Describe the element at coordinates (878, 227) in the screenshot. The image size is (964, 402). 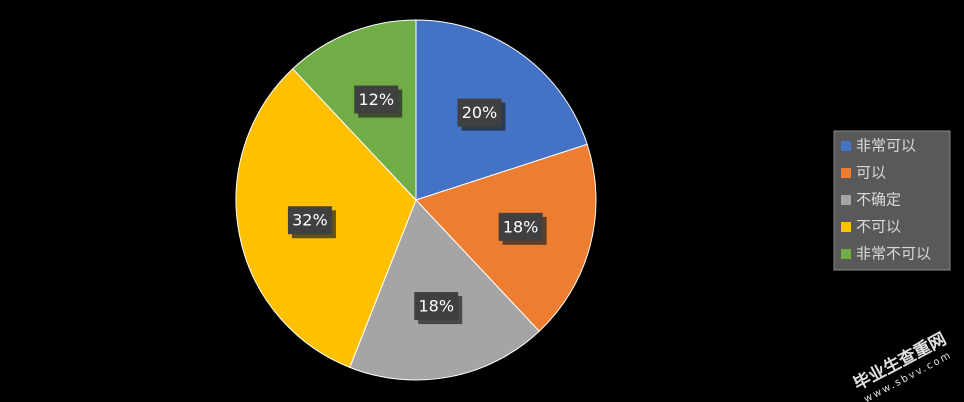
I see `legend-label: 不可以` at that location.